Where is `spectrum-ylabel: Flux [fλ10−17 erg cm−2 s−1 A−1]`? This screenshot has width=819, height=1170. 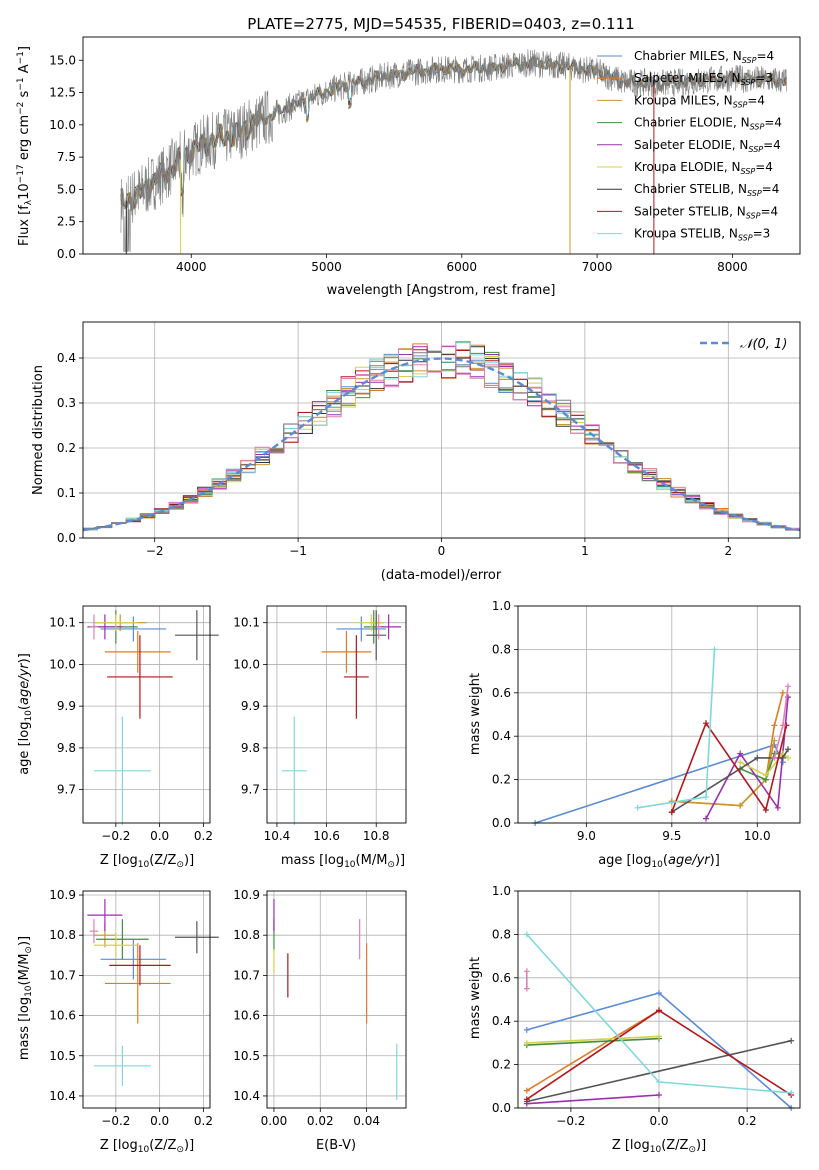 spectrum-ylabel: Flux [fλ10−17 erg cm−2 s−1 A−1] is located at coordinates (25, 146).